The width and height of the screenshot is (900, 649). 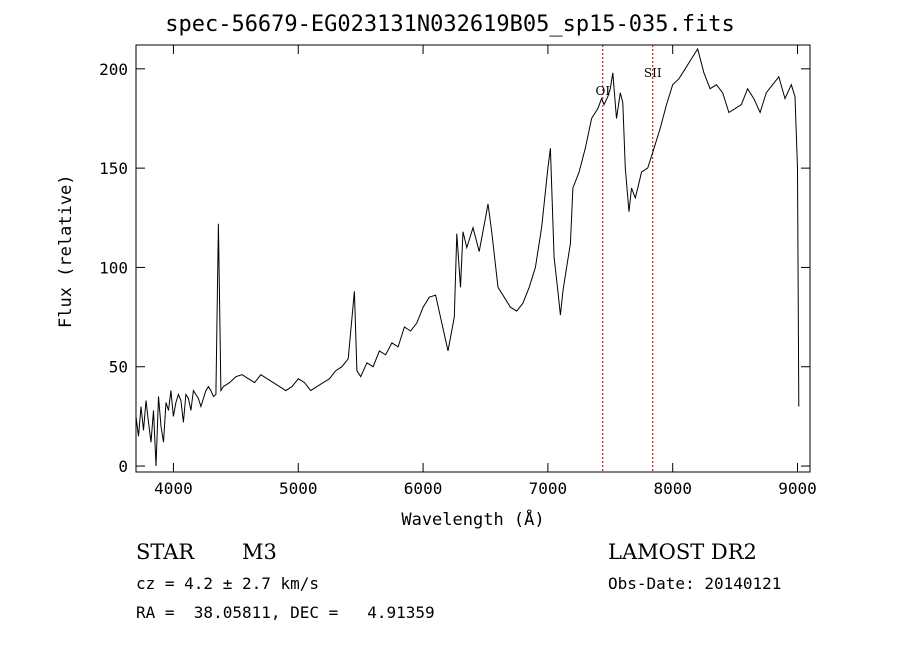 What do you see at coordinates (682, 552) in the screenshot?
I see `survey-name: LAMOST DR2` at bounding box center [682, 552].